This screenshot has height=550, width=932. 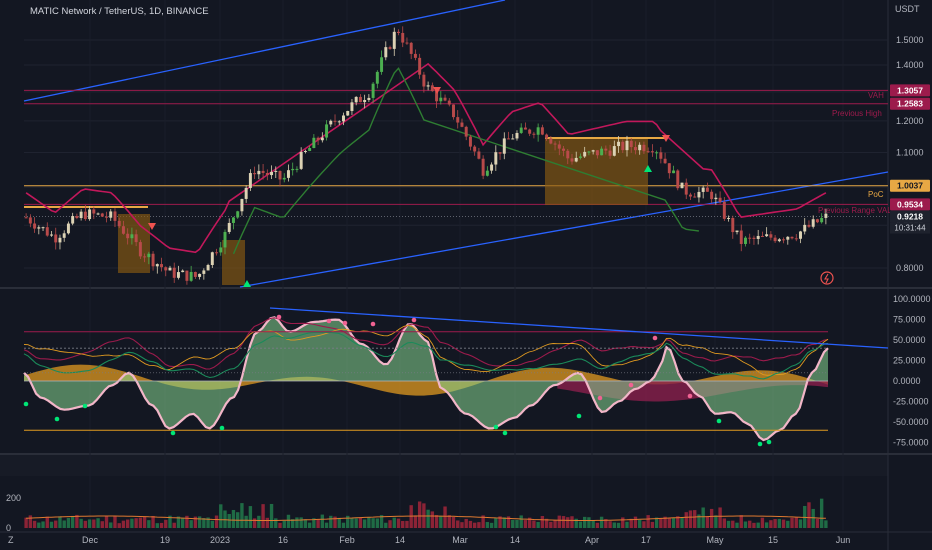 What do you see at coordinates (910, 228) in the screenshot?
I see `countdown-text: 10:31:44` at bounding box center [910, 228].